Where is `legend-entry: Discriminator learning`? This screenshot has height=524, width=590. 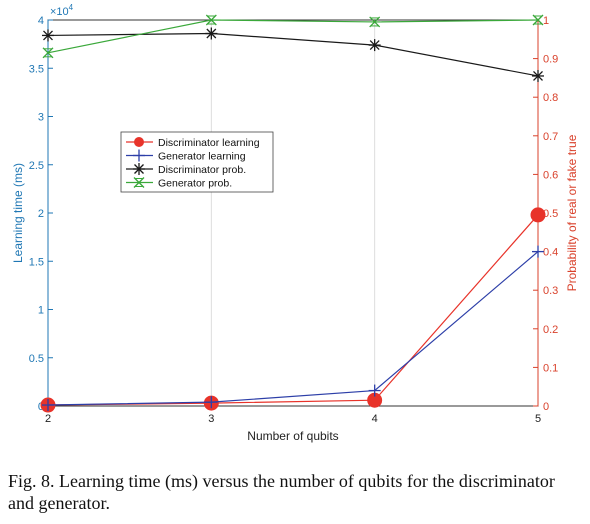 legend-entry: Discriminator learning is located at coordinates (193, 143).